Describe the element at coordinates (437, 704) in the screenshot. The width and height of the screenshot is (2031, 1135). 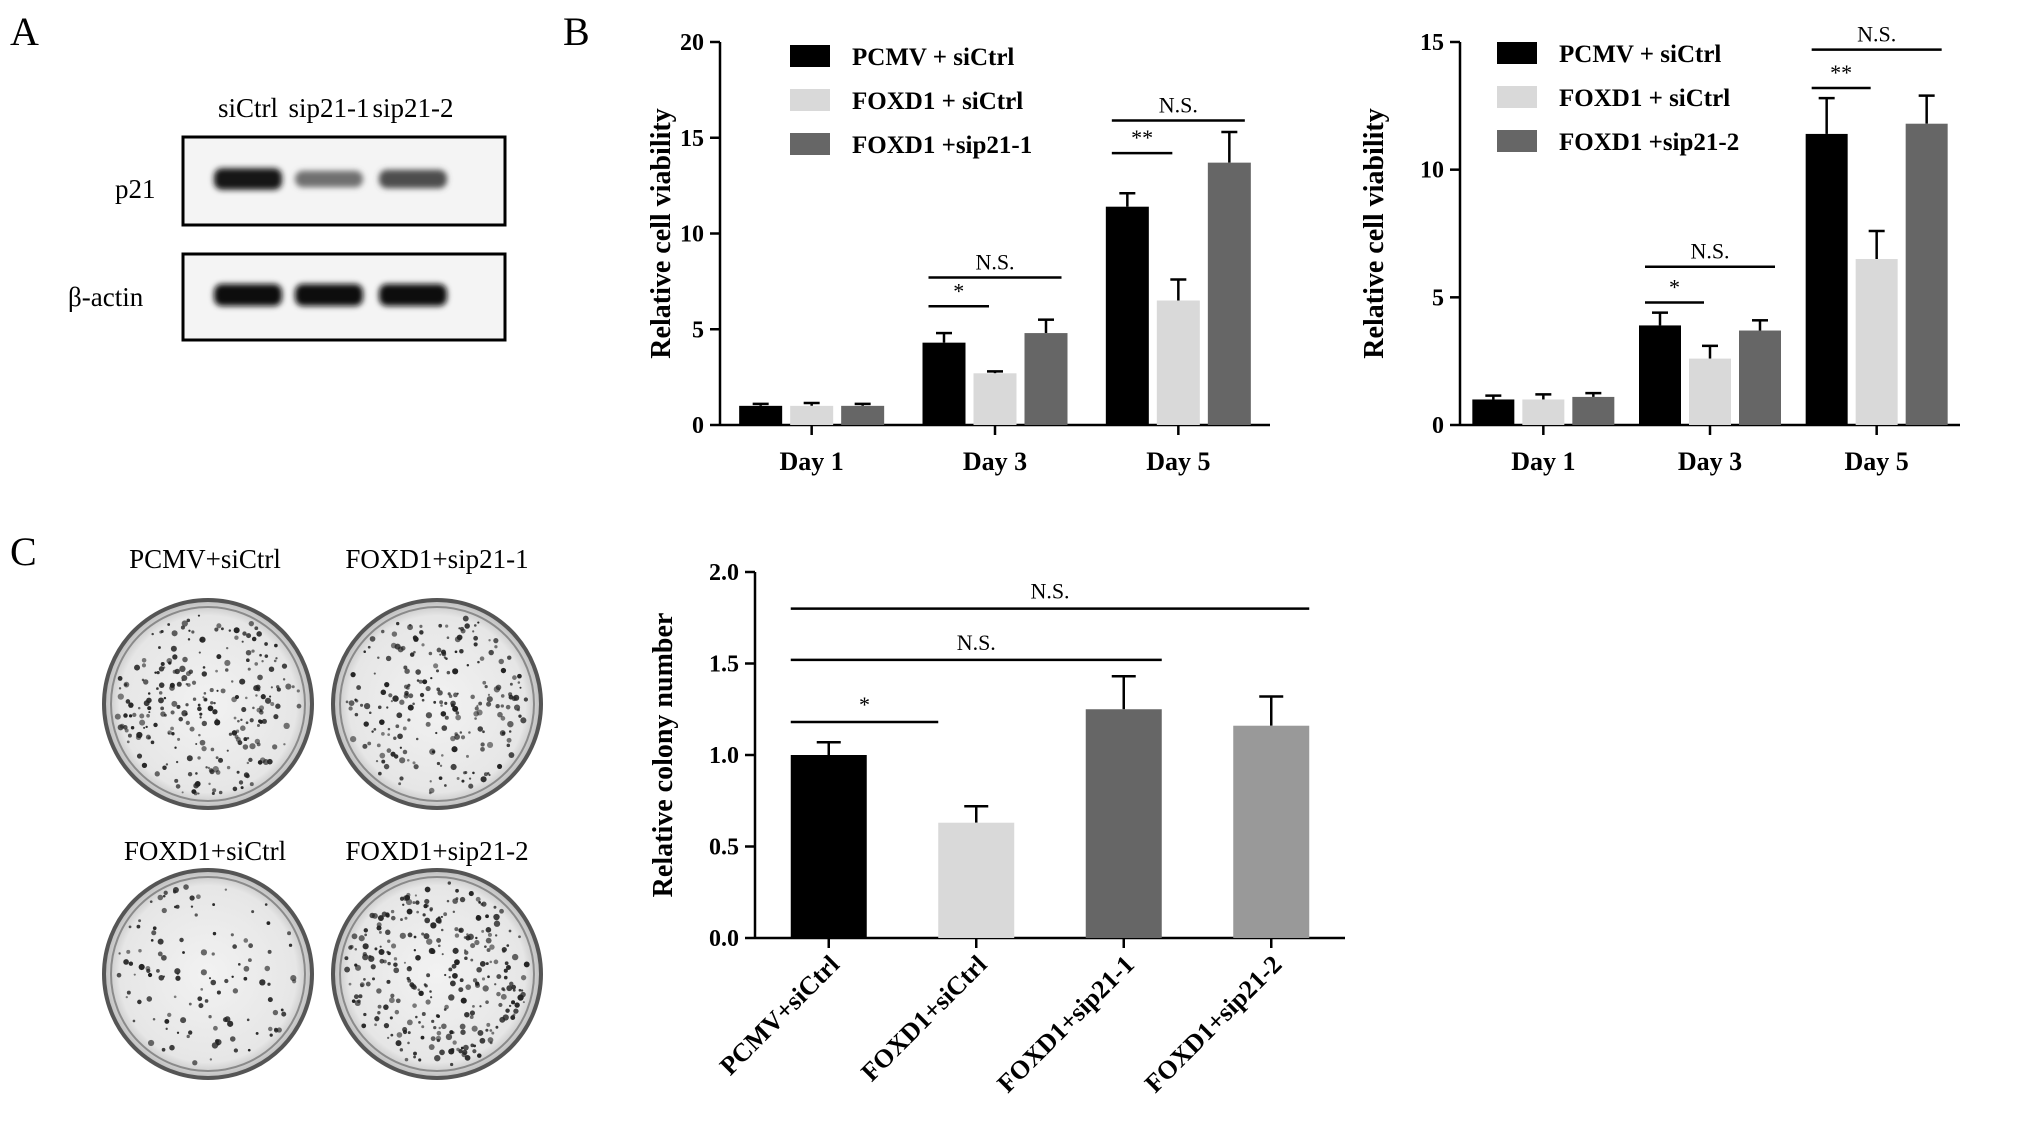
I see `colony-dish` at that location.